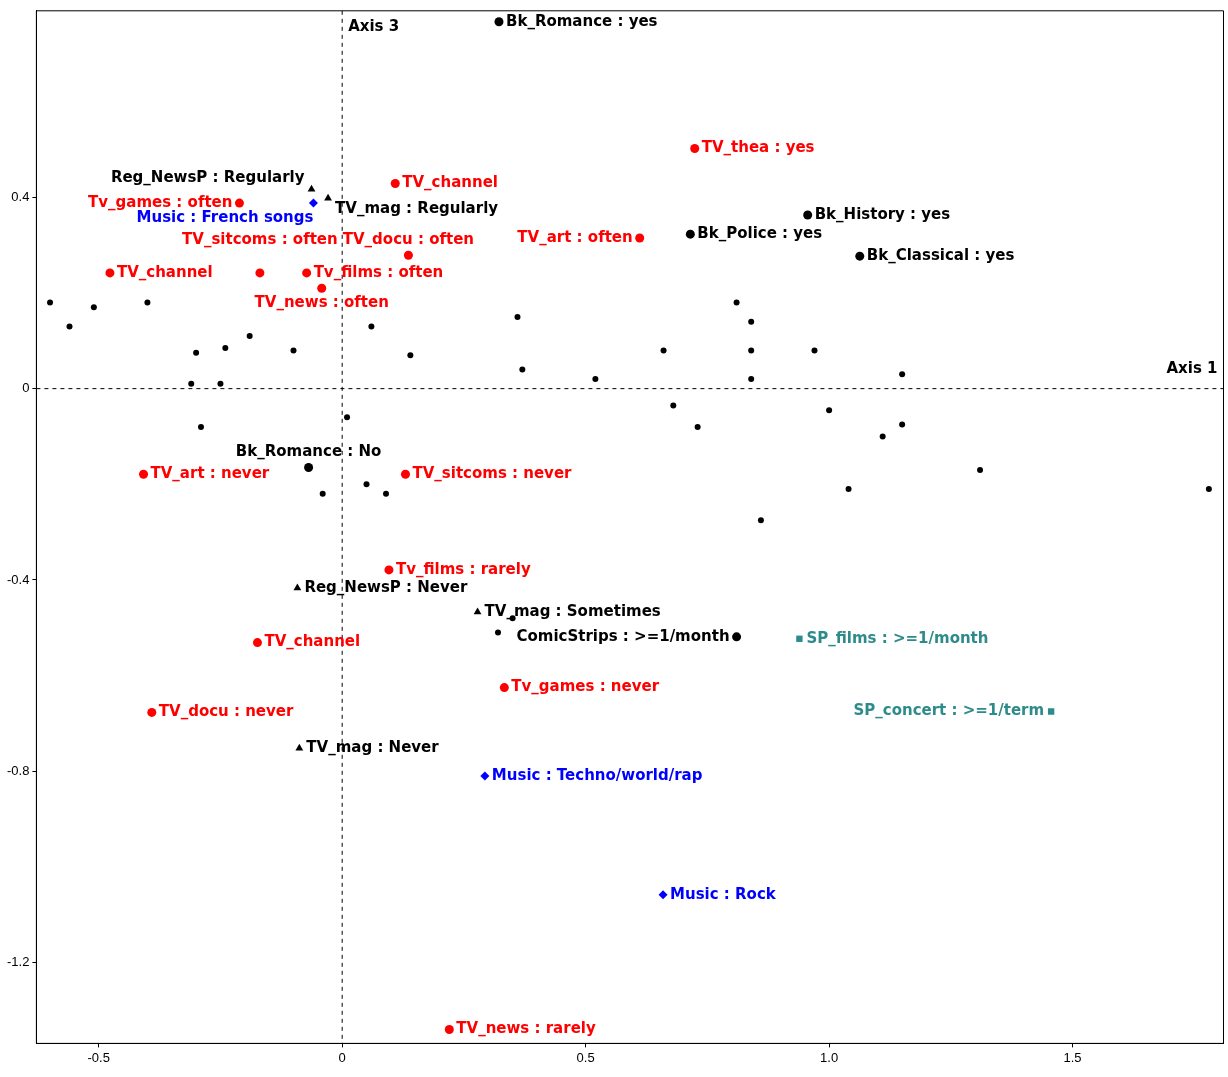  I want to click on annotation: Bk_History : yes, so click(882, 213).